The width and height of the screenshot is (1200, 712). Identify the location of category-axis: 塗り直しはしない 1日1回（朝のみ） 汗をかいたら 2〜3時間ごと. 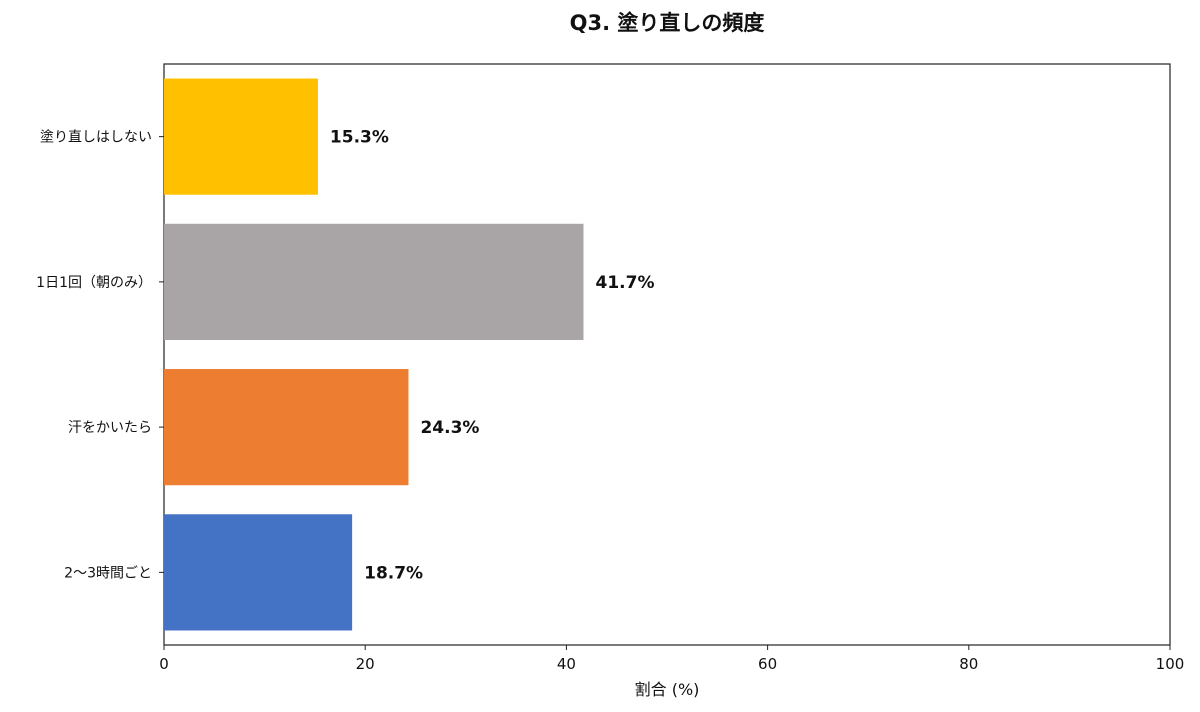
(100, 355).